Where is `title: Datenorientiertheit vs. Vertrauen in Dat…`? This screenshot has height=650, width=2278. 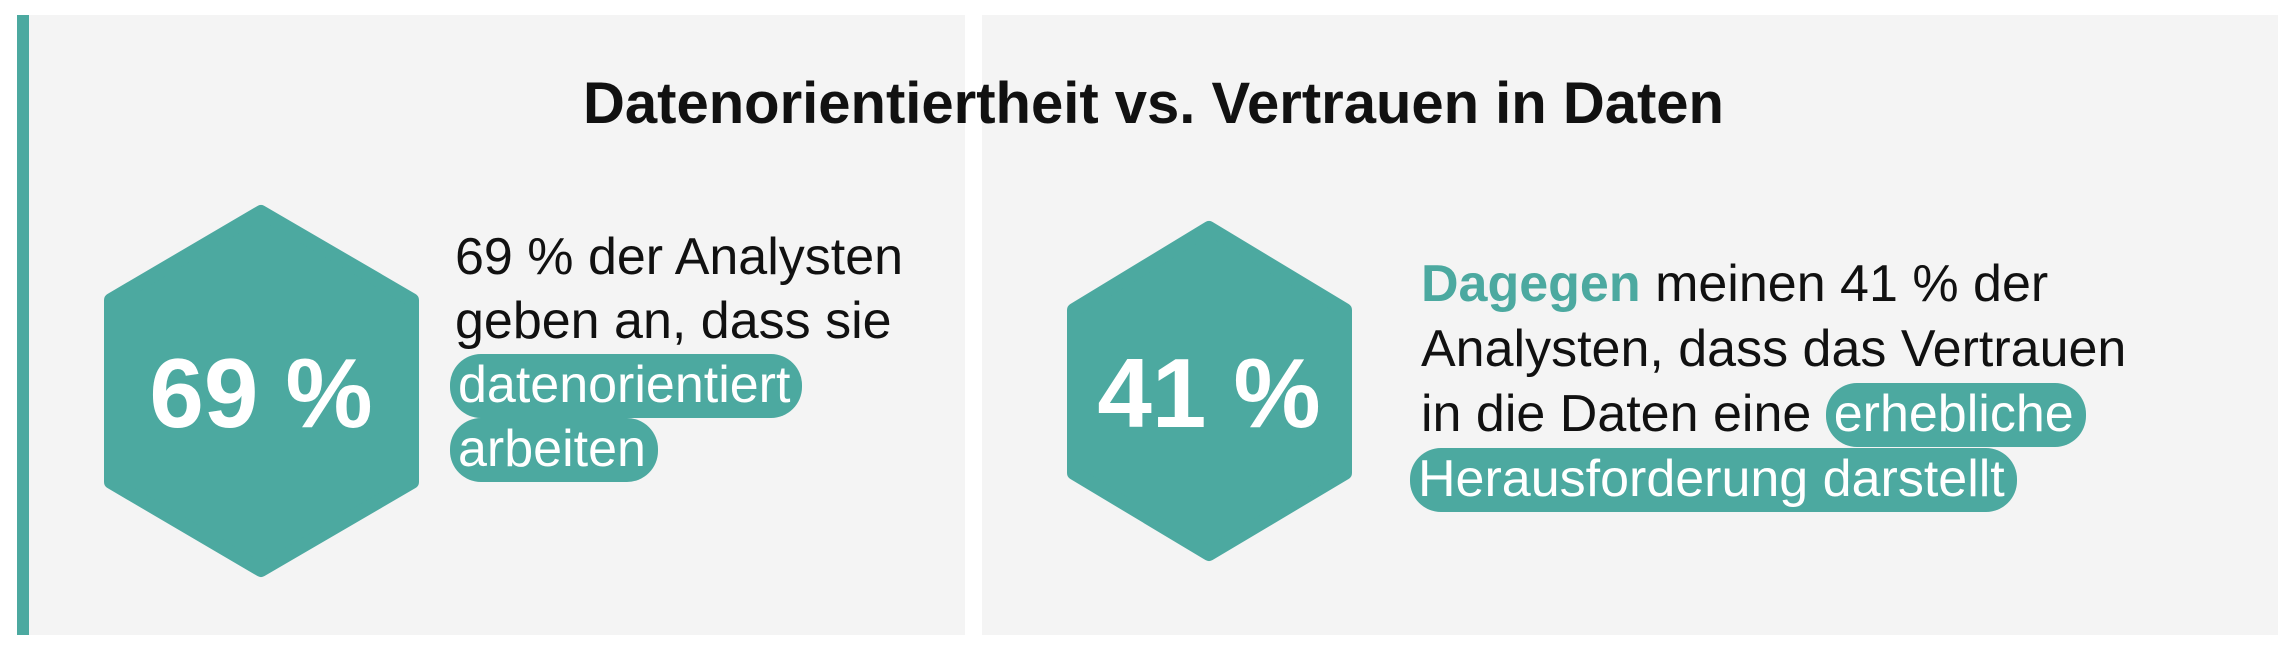
title: Datenorientiertheit vs. Vertrauen in Dat… is located at coordinates (1153, 103).